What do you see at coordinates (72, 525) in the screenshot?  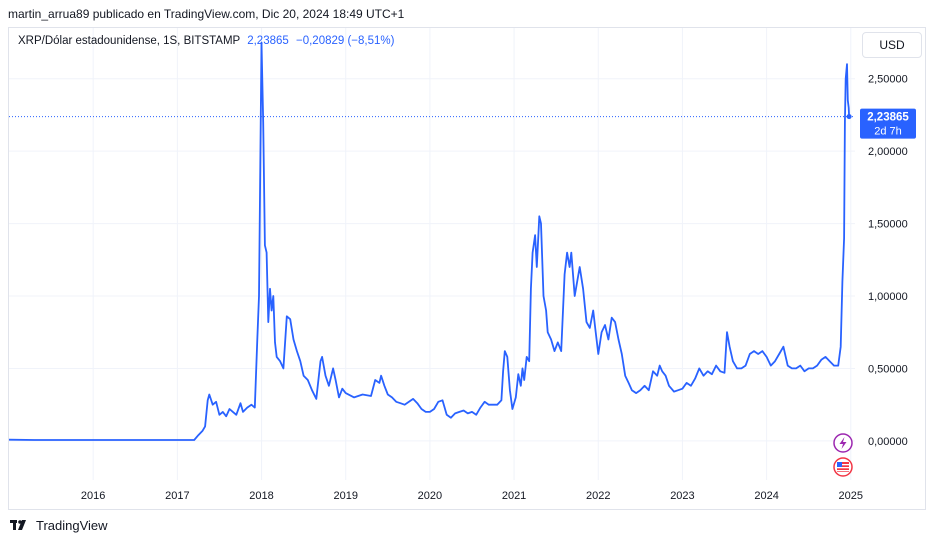 I see `footer-brand-label: TradingView` at bounding box center [72, 525].